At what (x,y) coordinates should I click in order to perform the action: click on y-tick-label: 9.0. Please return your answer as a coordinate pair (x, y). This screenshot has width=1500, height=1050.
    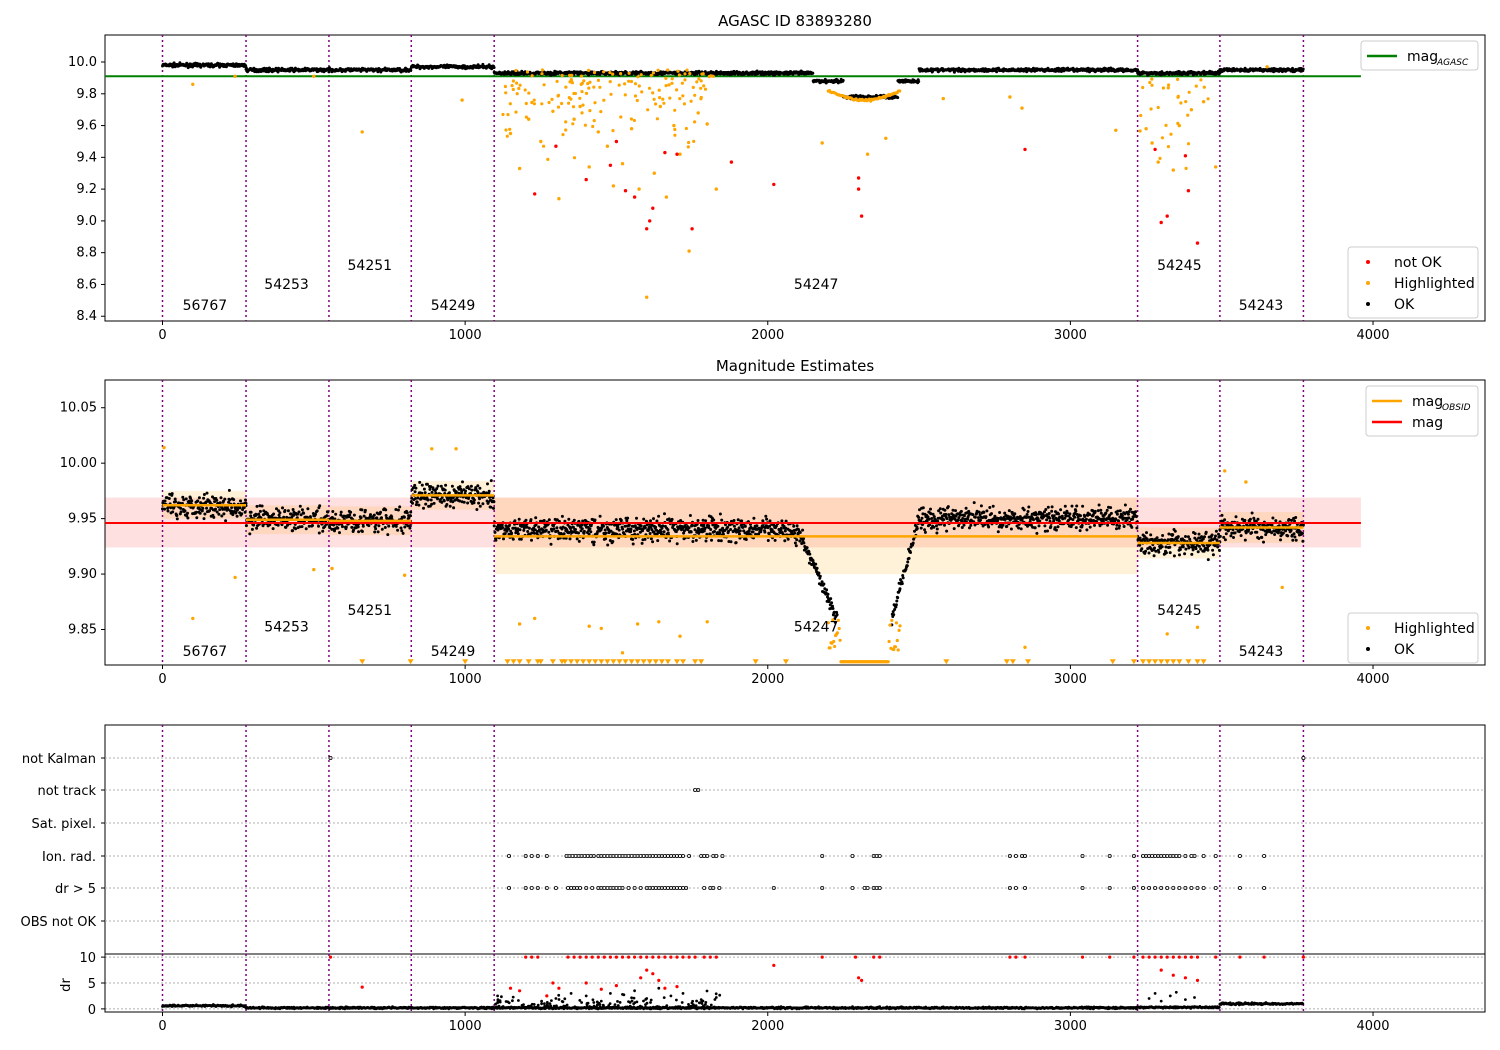
    Looking at the image, I should click on (86, 221).